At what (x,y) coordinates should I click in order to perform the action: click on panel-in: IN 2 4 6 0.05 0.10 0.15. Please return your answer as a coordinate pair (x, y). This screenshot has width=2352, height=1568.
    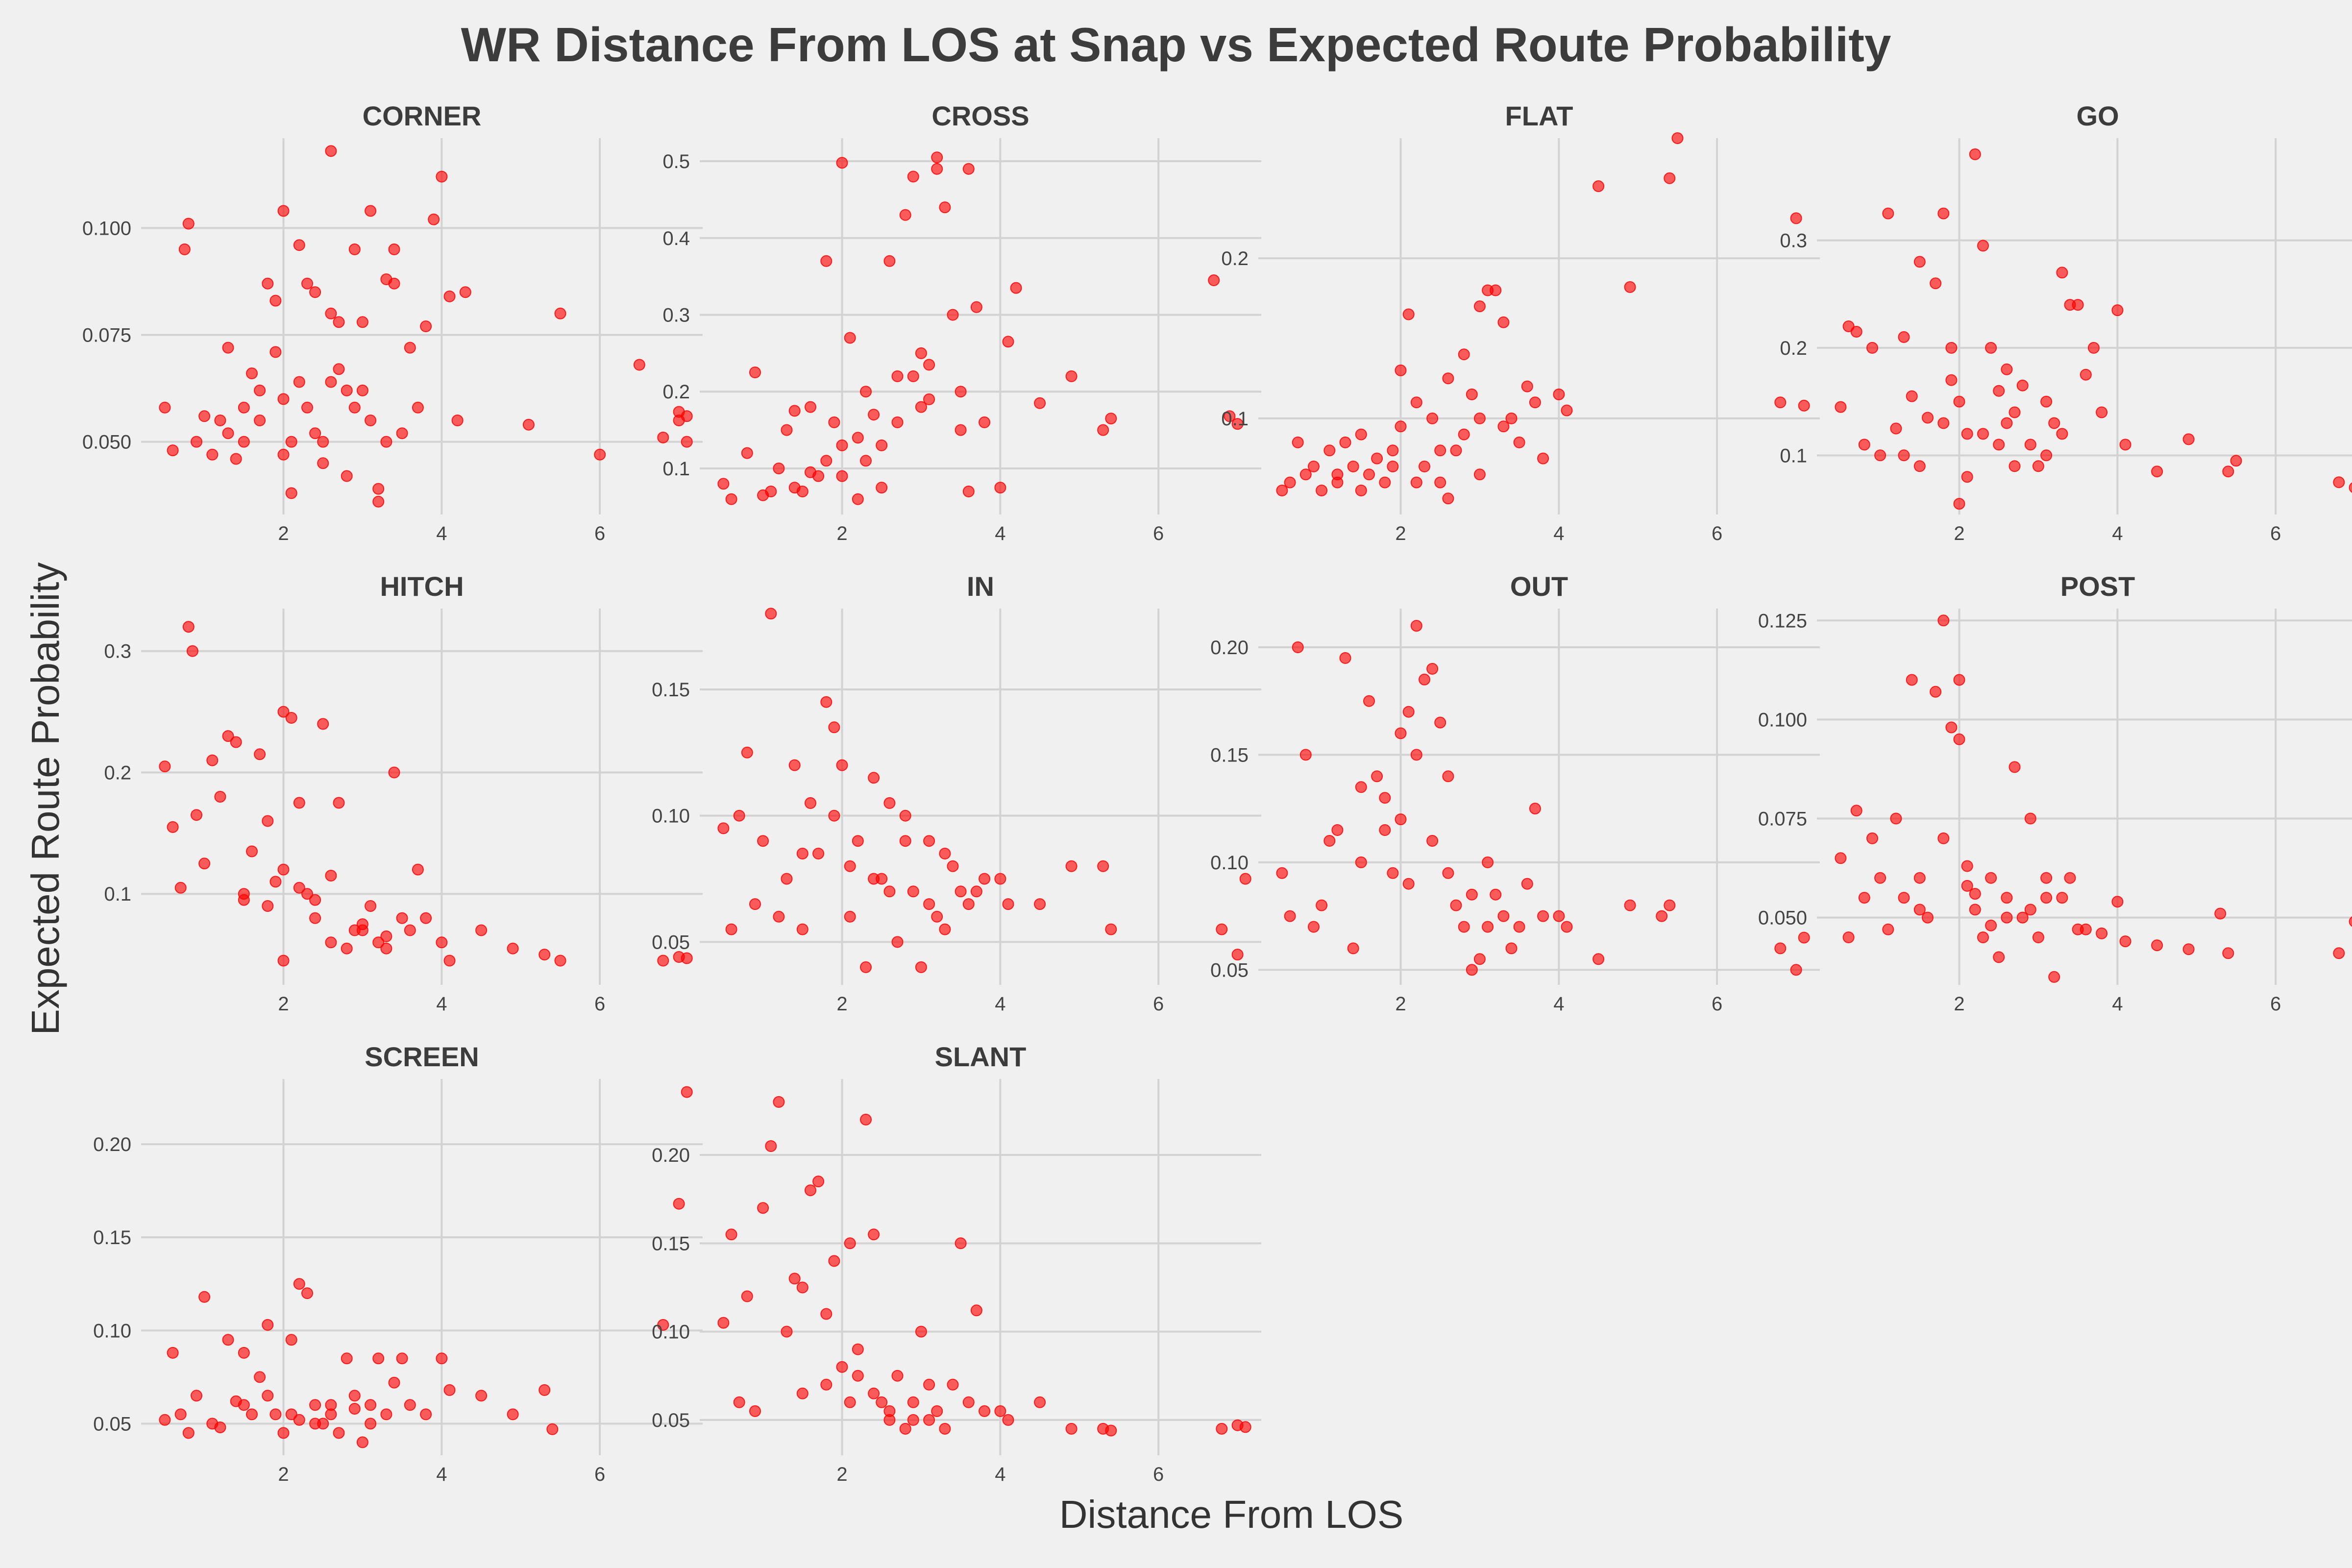
    Looking at the image, I should click on (956, 793).